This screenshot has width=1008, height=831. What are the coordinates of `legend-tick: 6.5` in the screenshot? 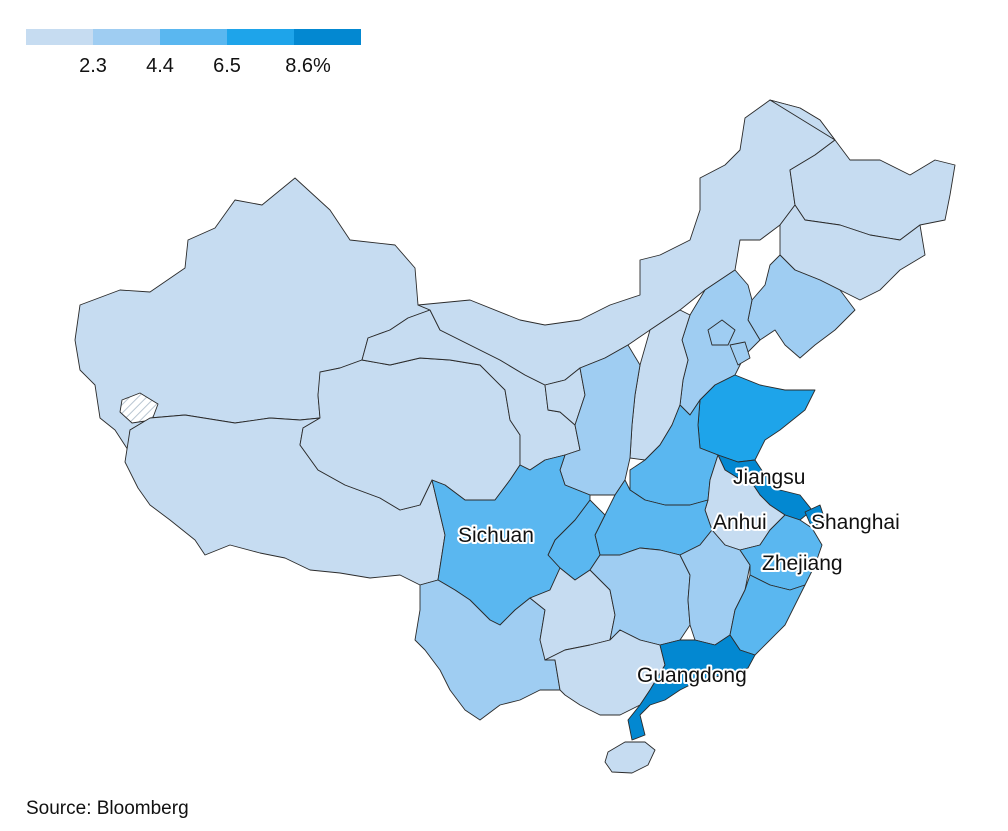 It's located at (227, 66).